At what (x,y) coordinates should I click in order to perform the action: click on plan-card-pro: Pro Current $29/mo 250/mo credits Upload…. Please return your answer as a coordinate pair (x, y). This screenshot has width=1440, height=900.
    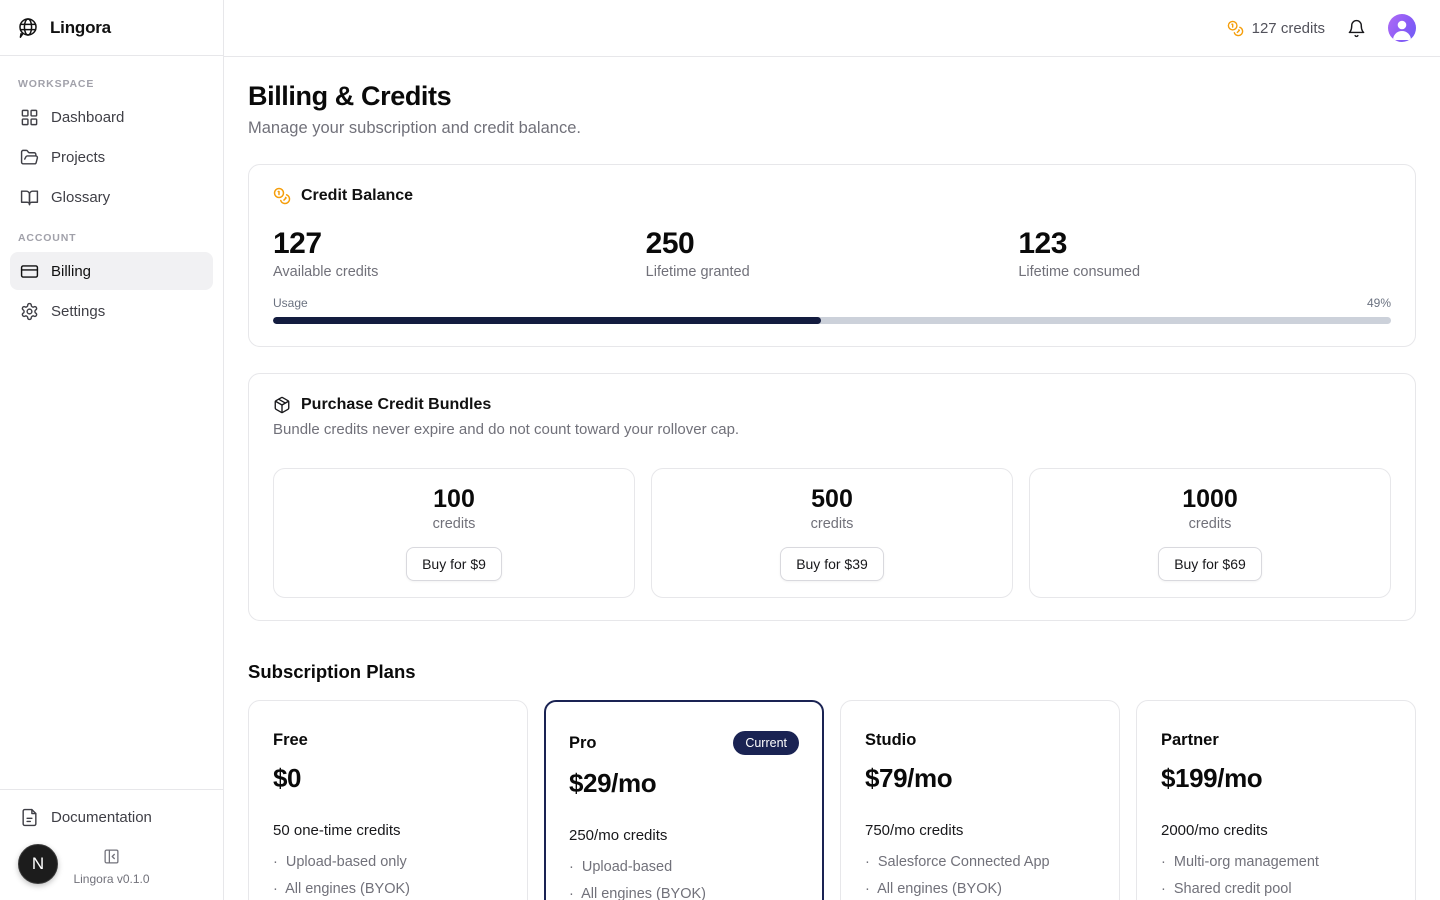
    Looking at the image, I should click on (684, 800).